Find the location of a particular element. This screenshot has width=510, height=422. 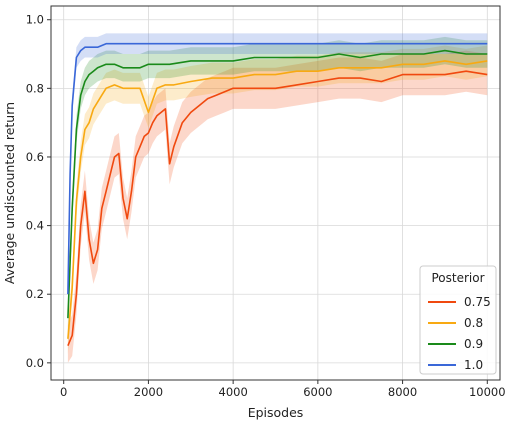

y-tick-label: 1.0 is located at coordinates (35, 20).